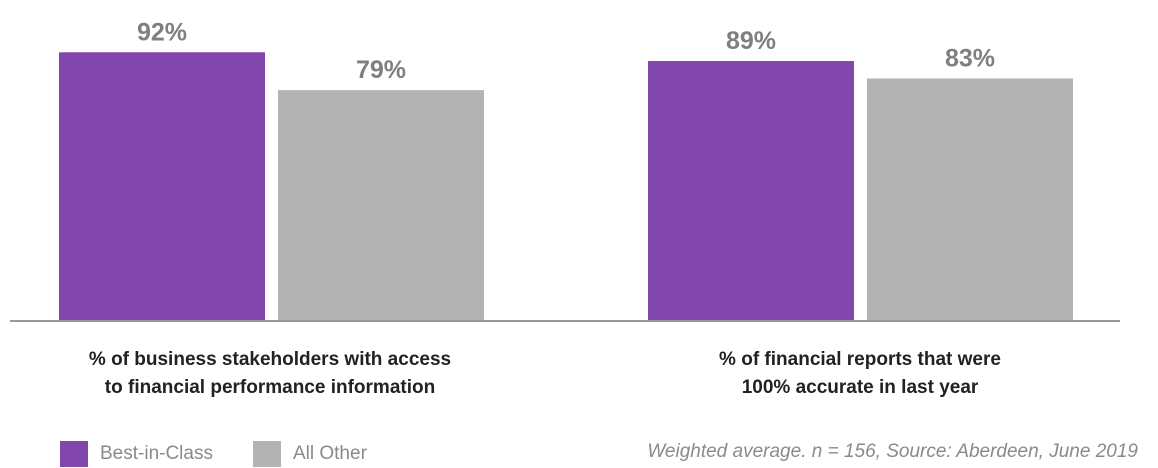  Describe the element at coordinates (381, 70) in the screenshot. I see `data-label: 79%` at that location.